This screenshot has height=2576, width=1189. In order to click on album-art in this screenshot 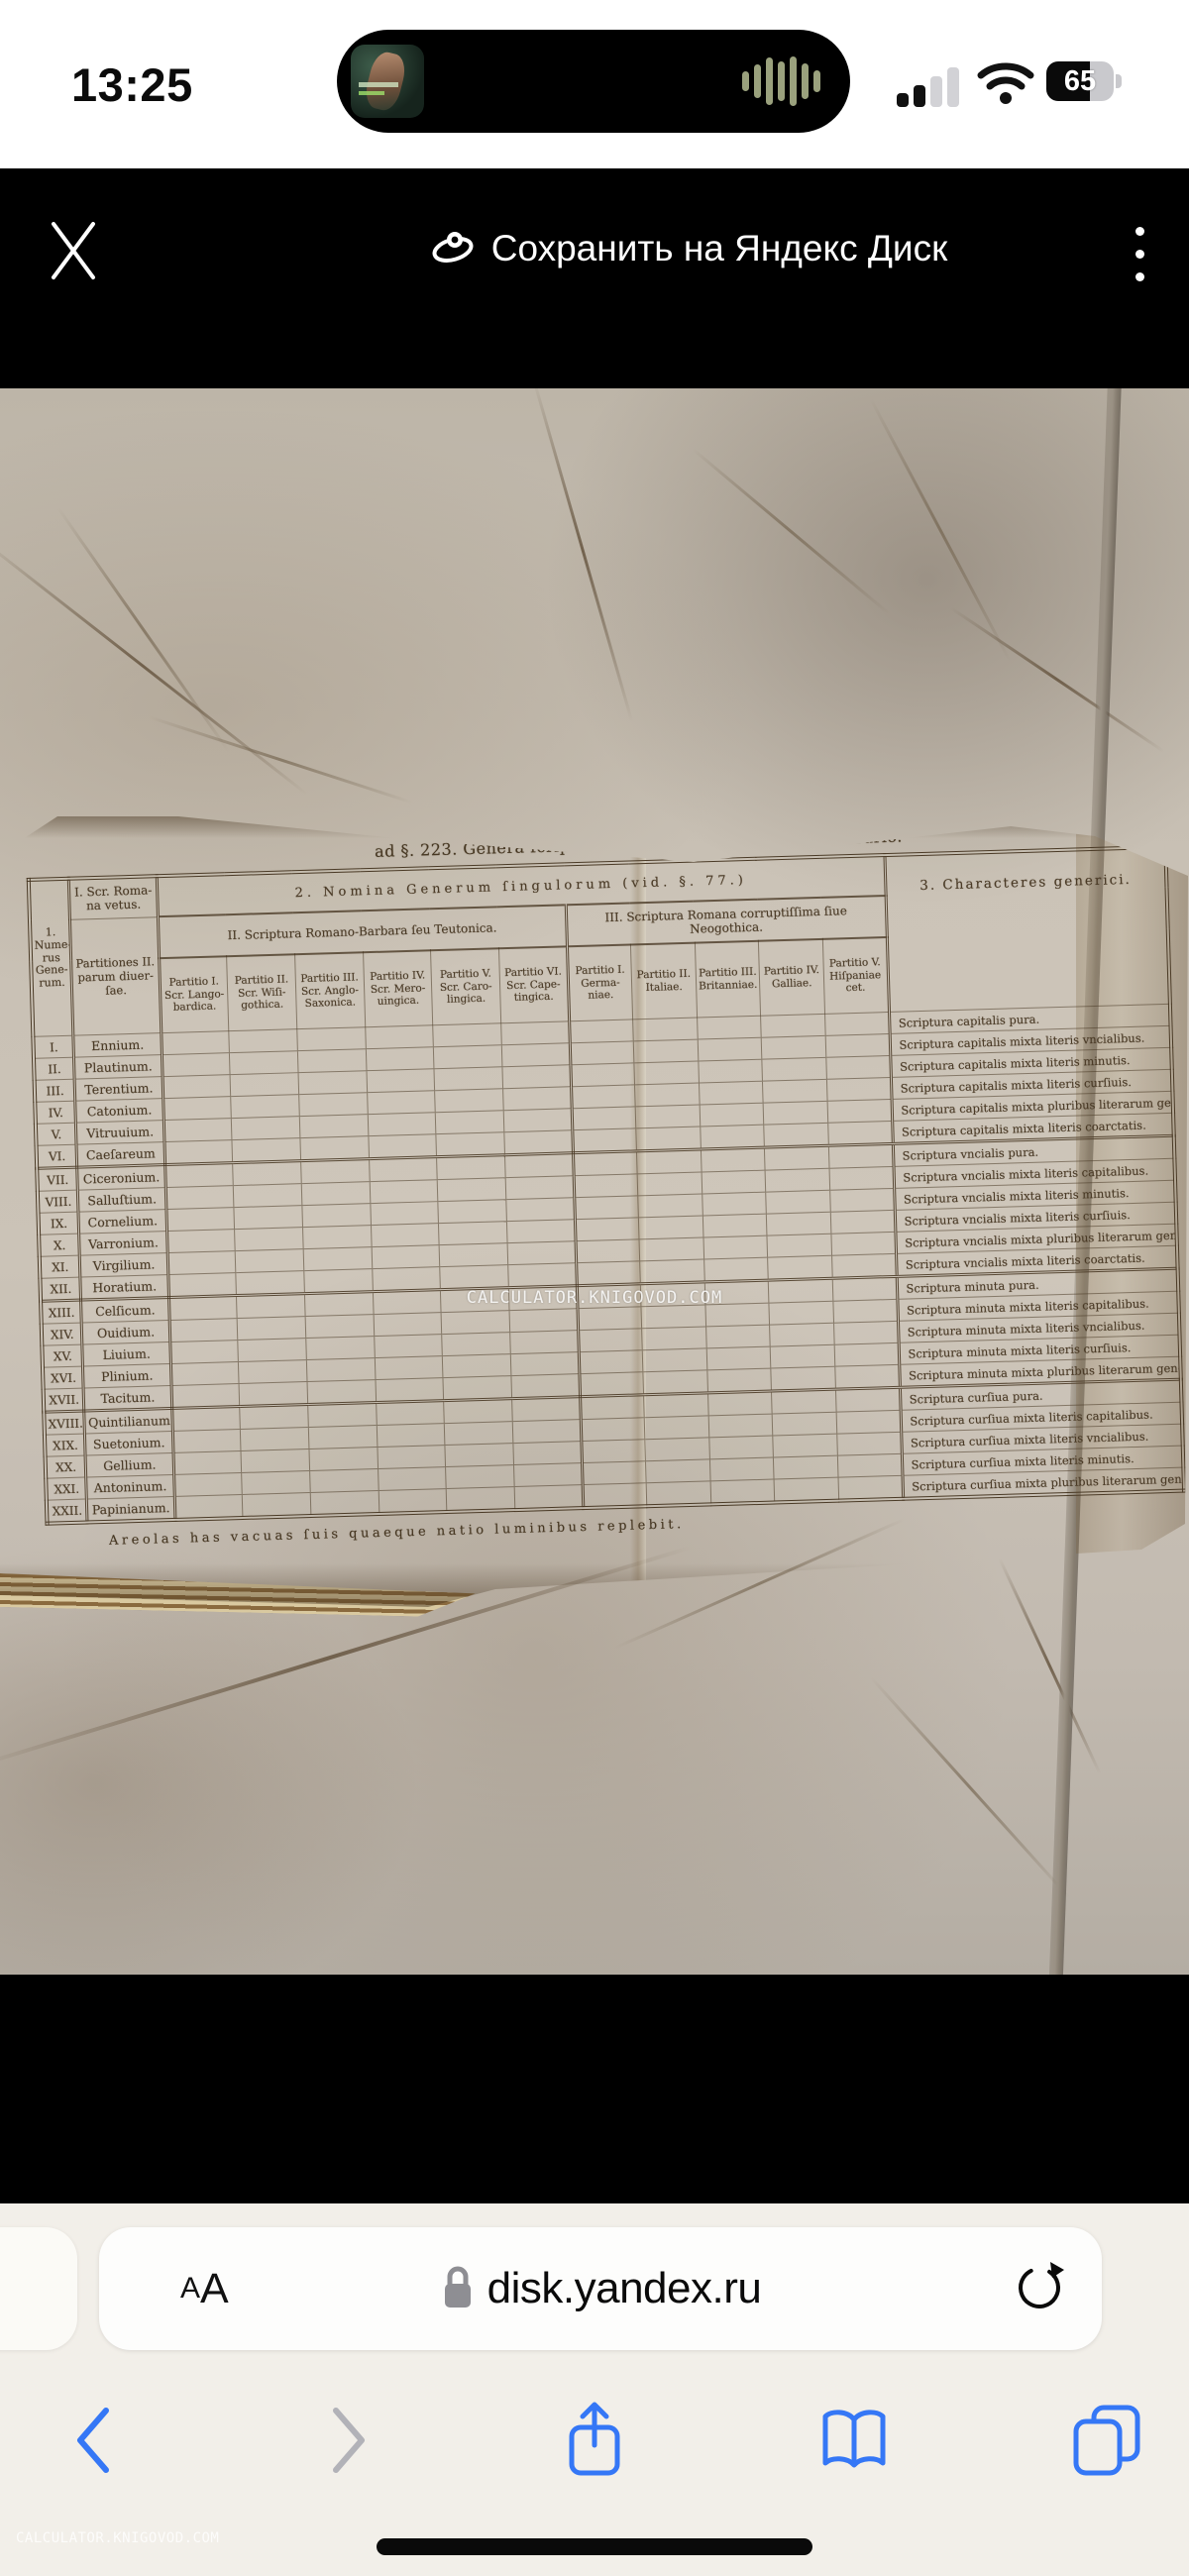, I will do `click(388, 81)`.